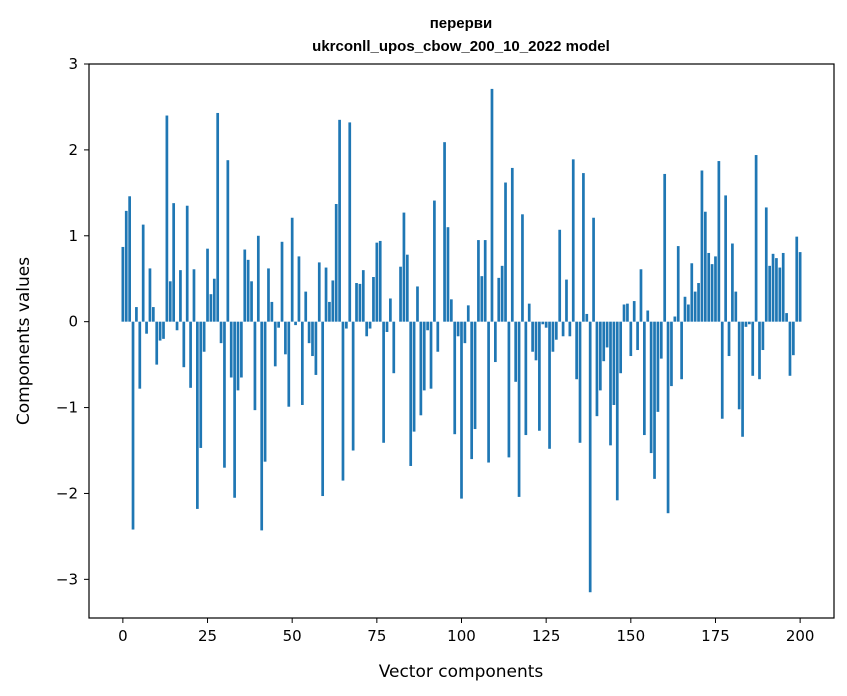 The height and width of the screenshot is (696, 847). Describe the element at coordinates (630, 636) in the screenshot. I see `x-tick-label: 150` at that location.